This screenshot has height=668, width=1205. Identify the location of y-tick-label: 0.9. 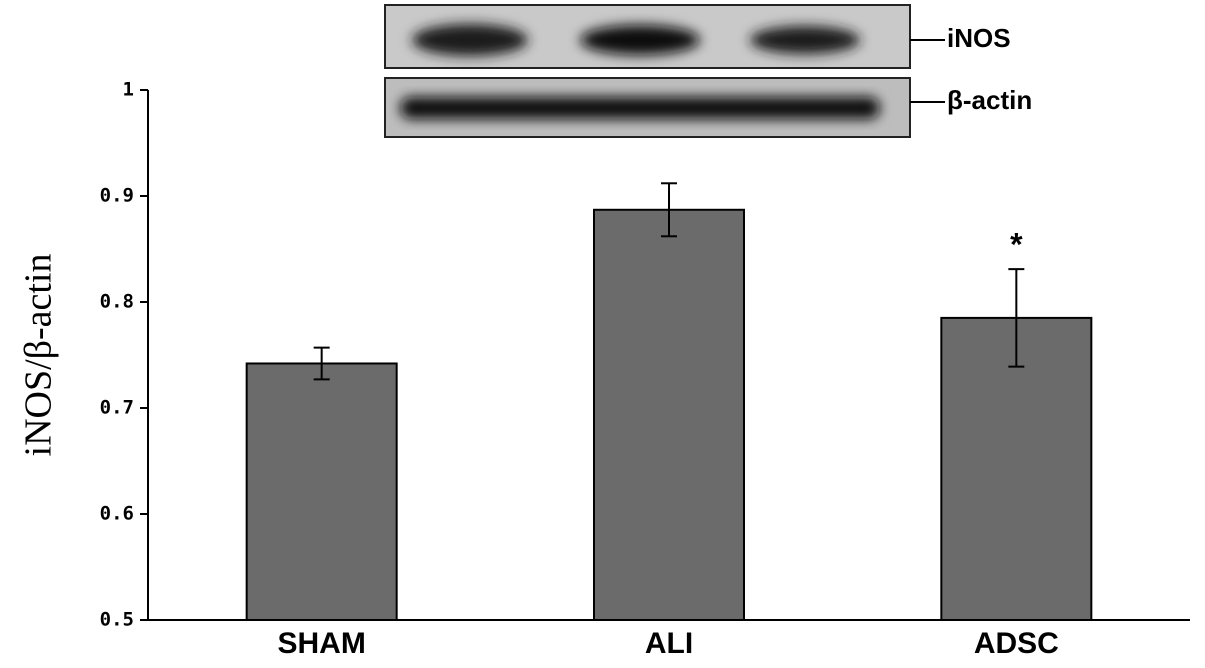
(117, 196).